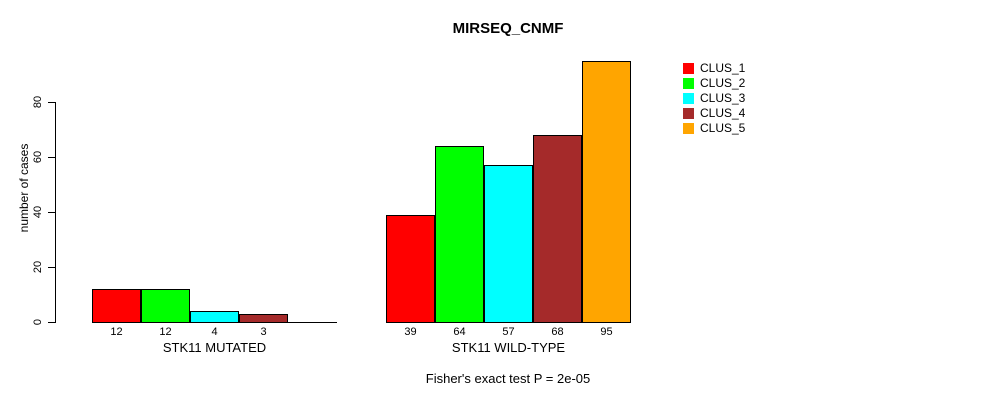  Describe the element at coordinates (24, 188) in the screenshot. I see `y-axis-label: number of cases` at that location.